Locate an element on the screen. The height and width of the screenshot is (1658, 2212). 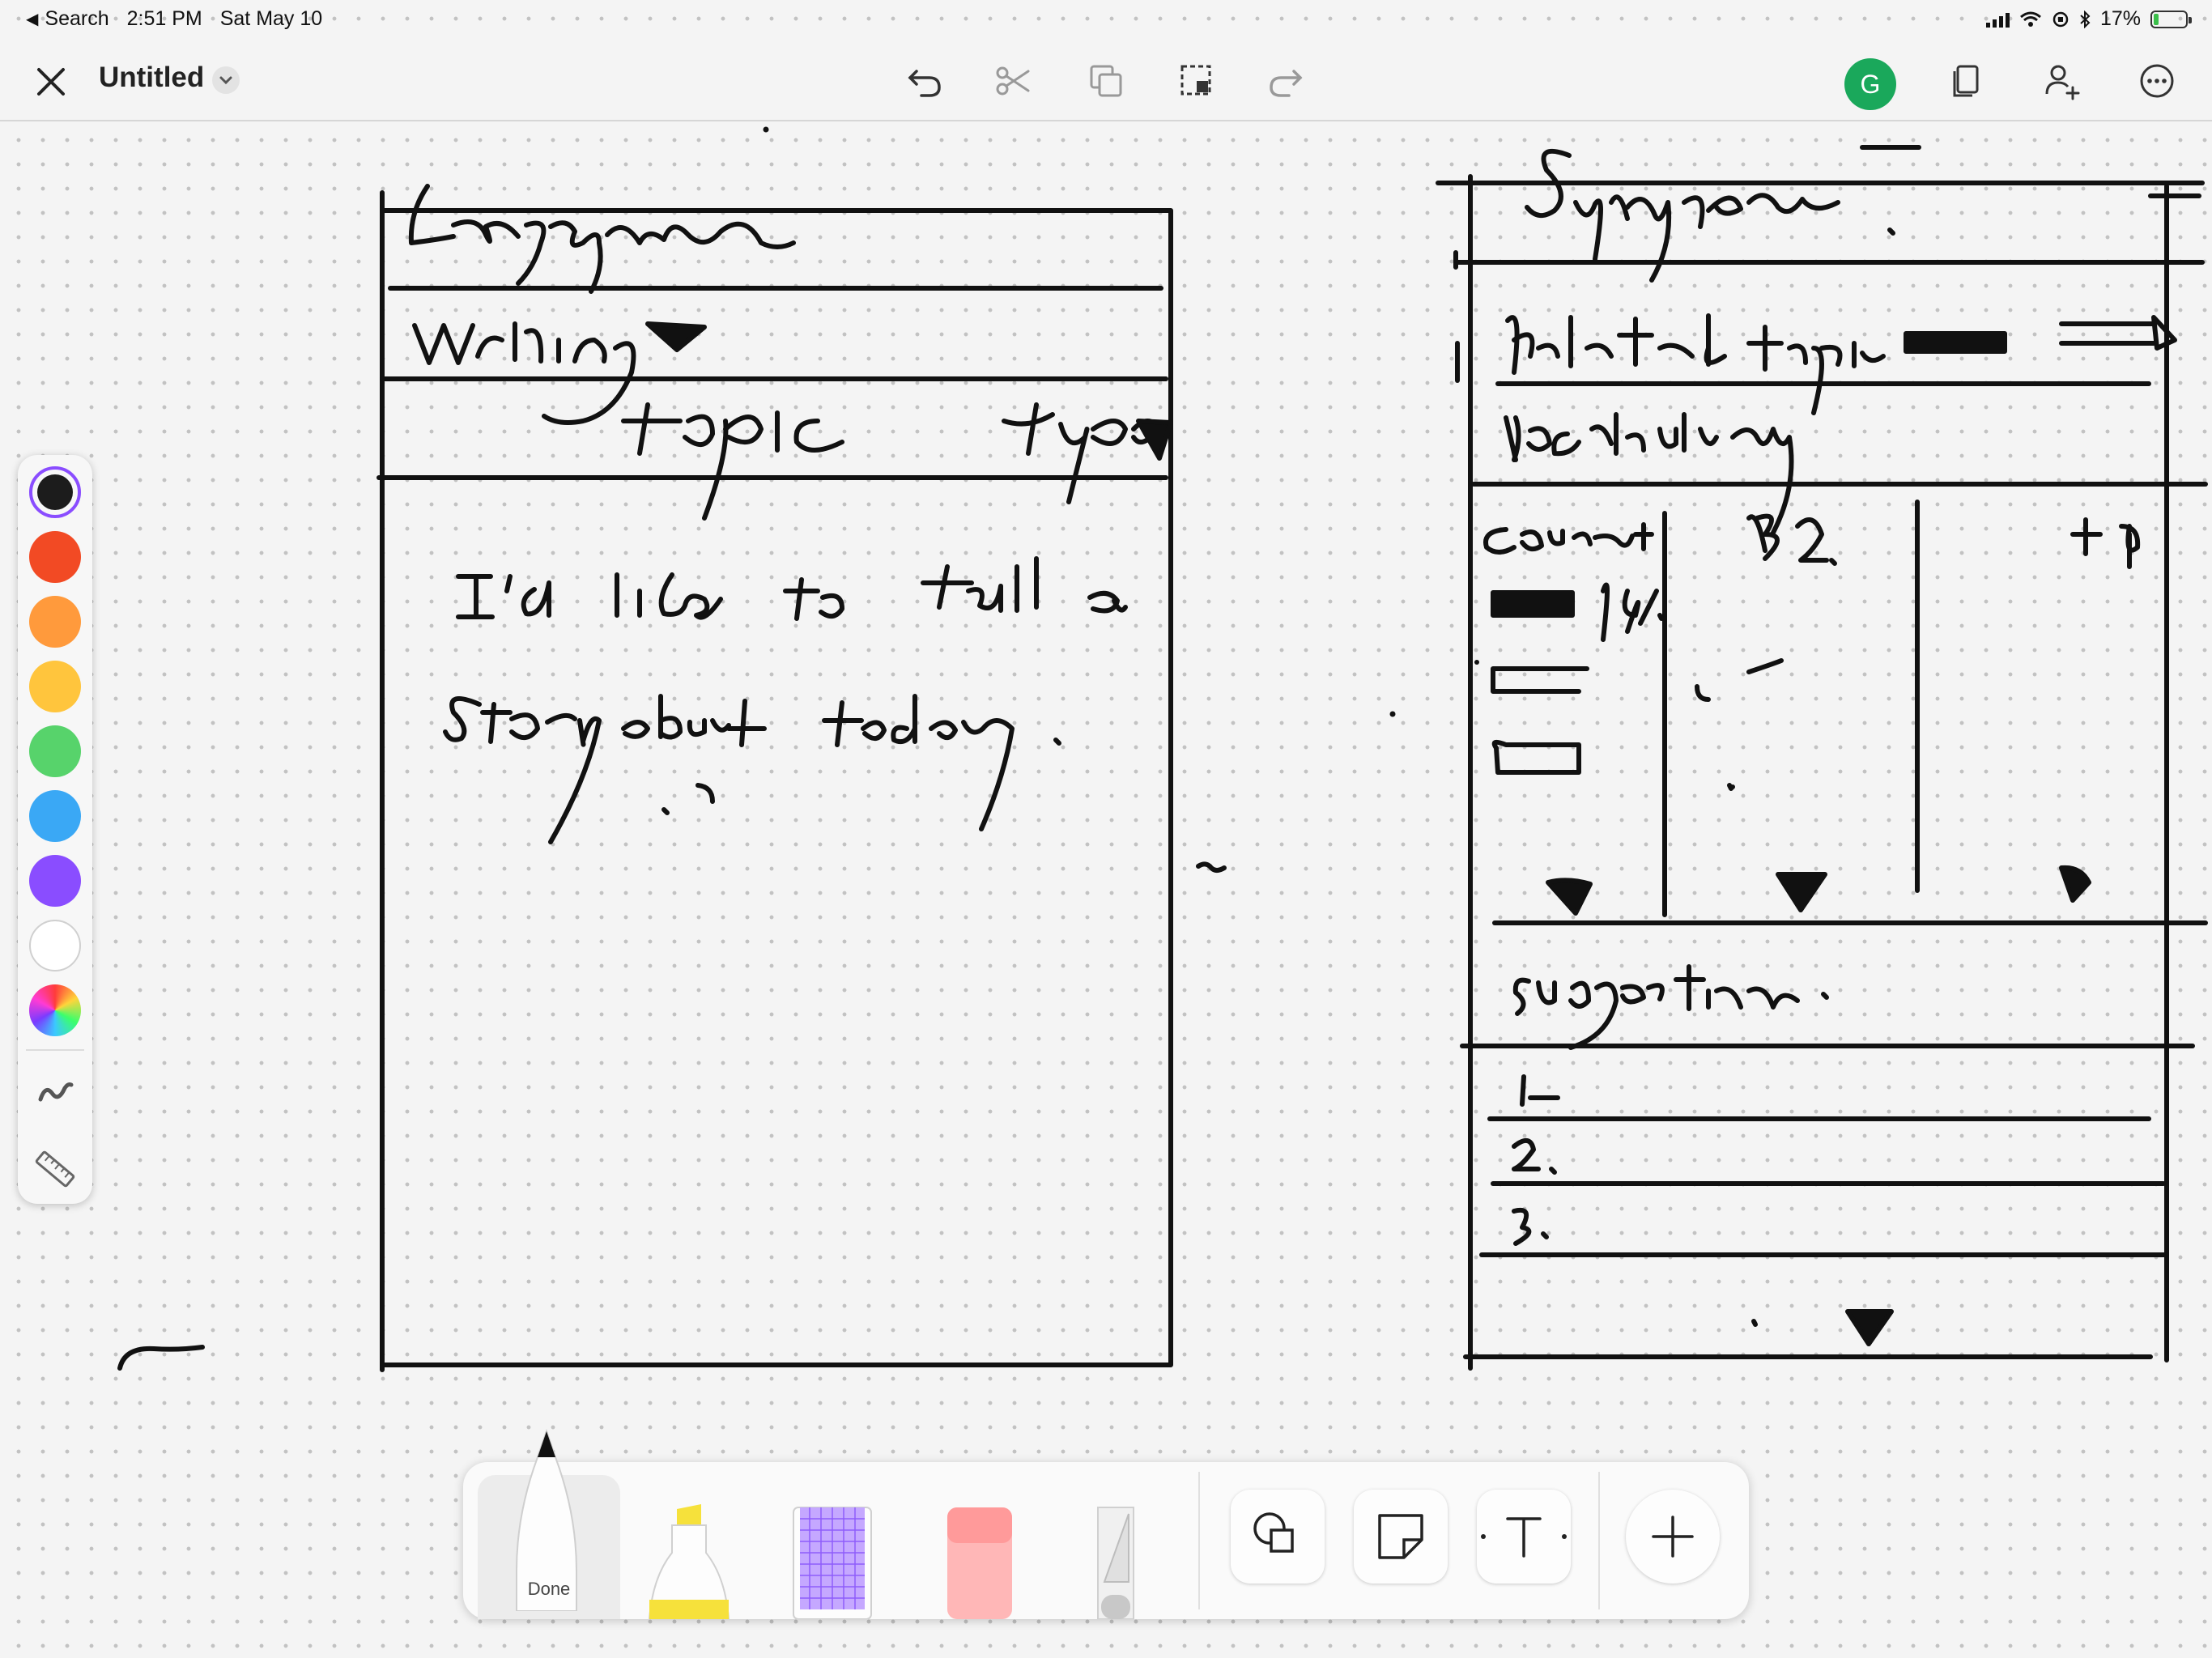
lasso-select-icon is located at coordinates (1196, 81).